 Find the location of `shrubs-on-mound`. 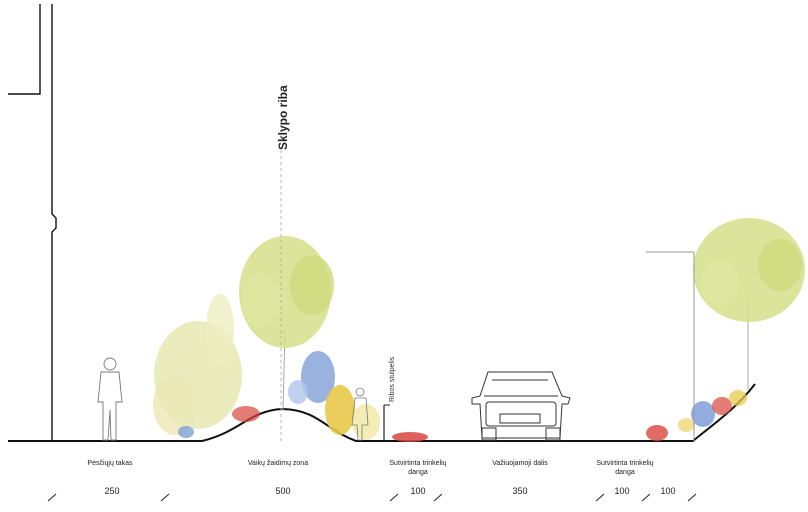

shrubs-on-mound is located at coordinates (334, 395).